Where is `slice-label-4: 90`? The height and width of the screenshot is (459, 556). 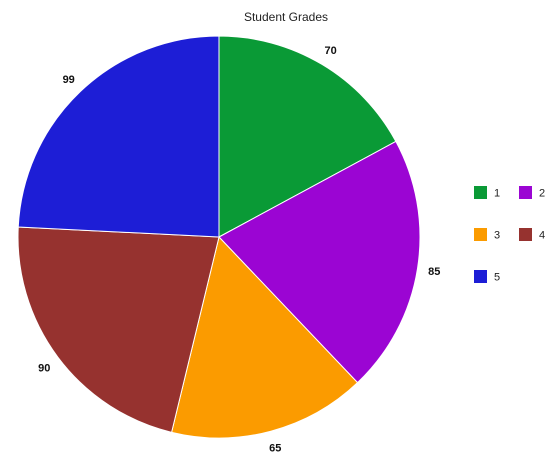
slice-label-4: 90 is located at coordinates (44, 368).